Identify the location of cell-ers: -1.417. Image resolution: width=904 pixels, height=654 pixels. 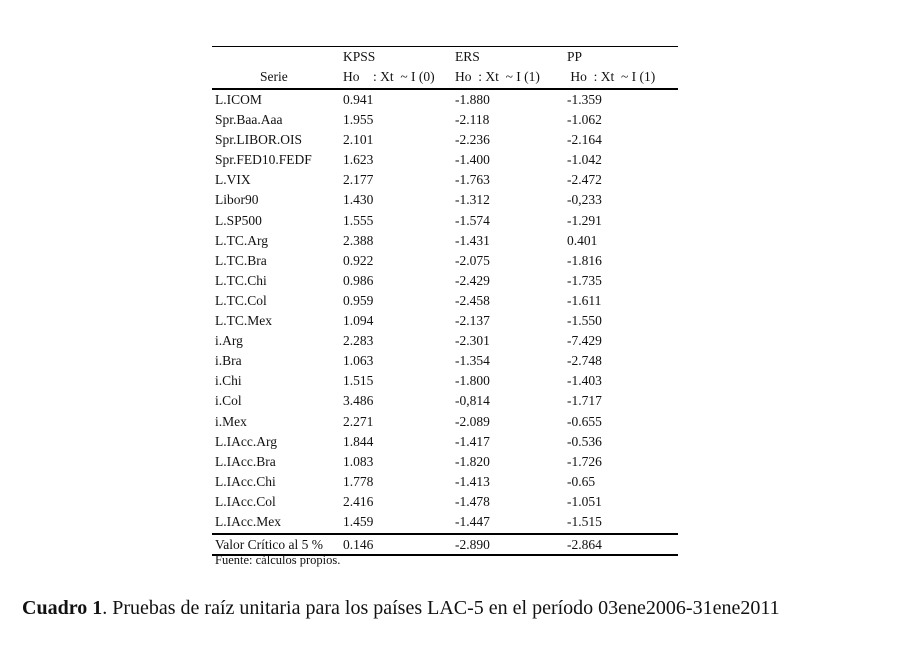
(472, 441).